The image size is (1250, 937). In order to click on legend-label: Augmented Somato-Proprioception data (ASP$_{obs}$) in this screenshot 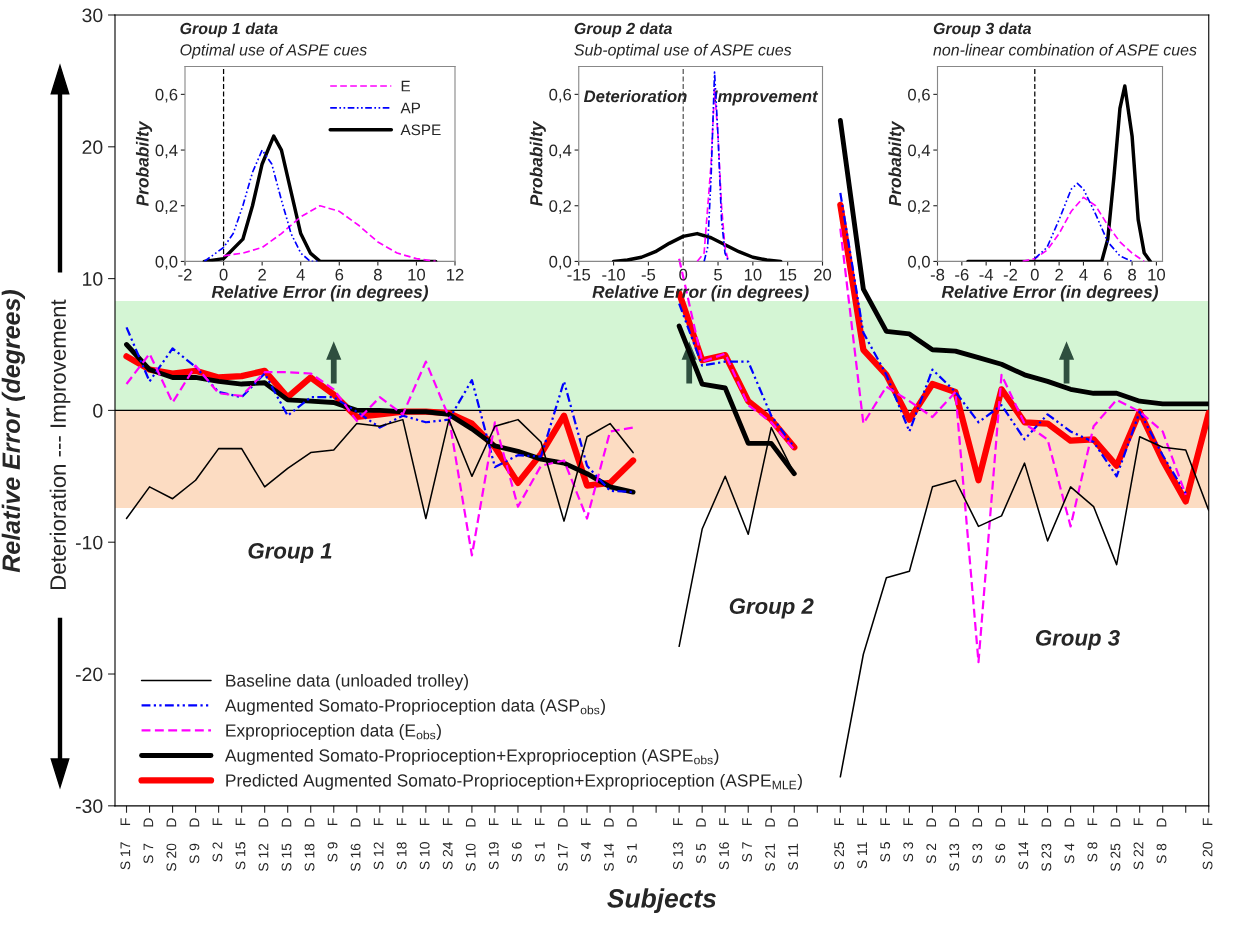, I will do `click(414, 707)`.